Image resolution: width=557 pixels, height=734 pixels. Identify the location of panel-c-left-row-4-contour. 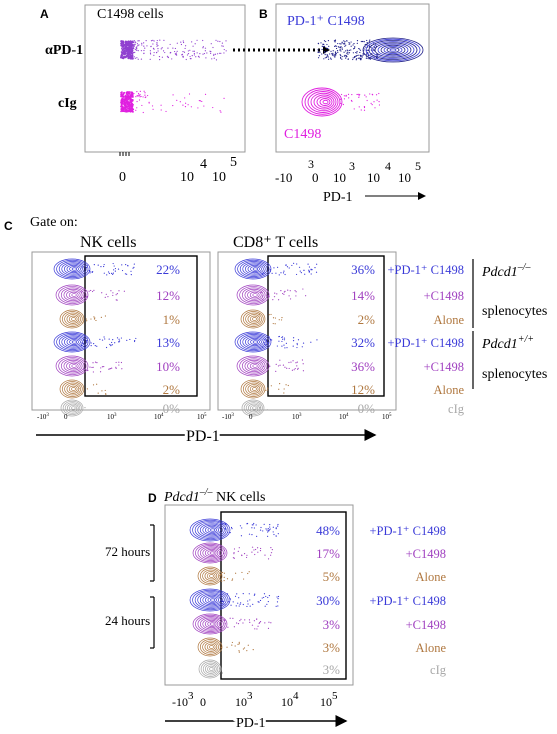
(72, 366).